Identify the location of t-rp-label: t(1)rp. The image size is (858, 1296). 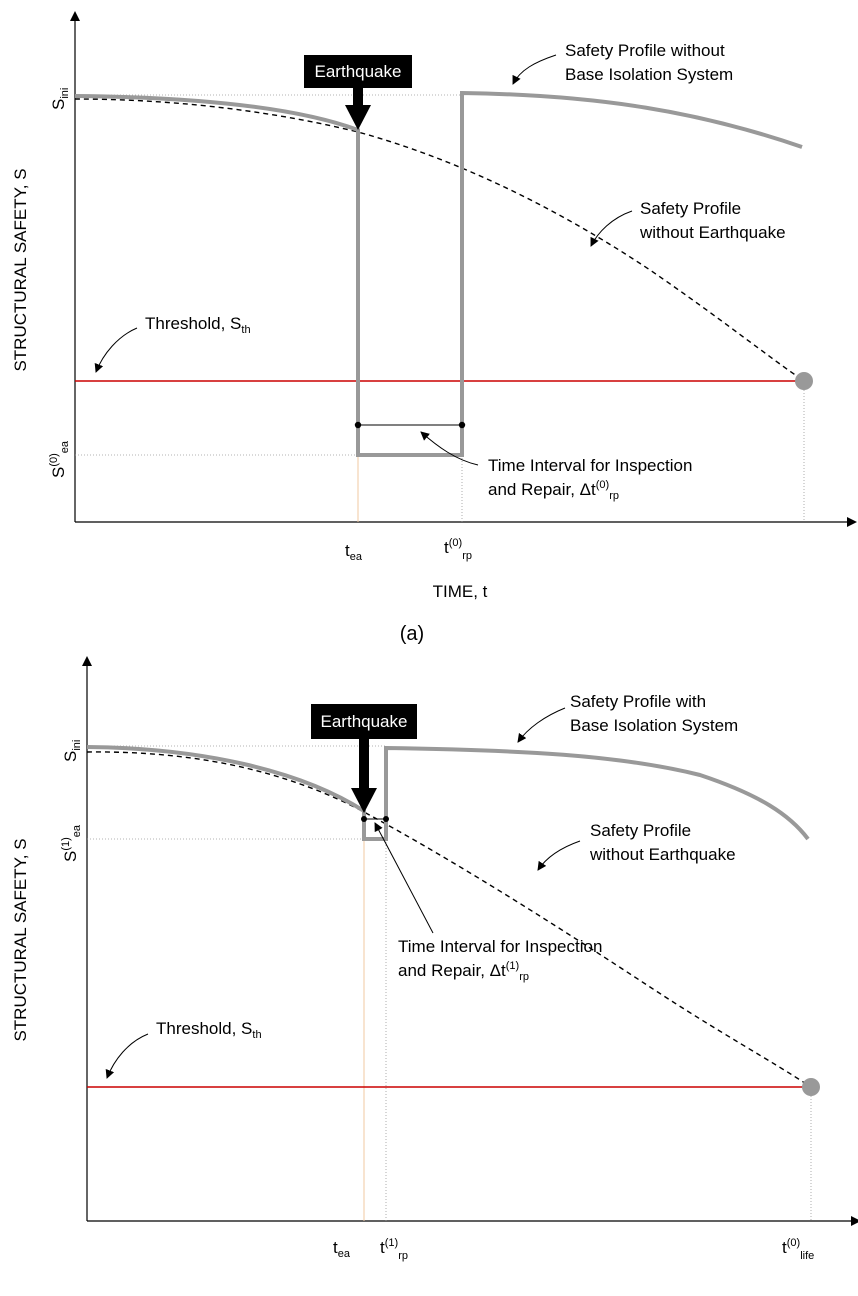
(394, 1249).